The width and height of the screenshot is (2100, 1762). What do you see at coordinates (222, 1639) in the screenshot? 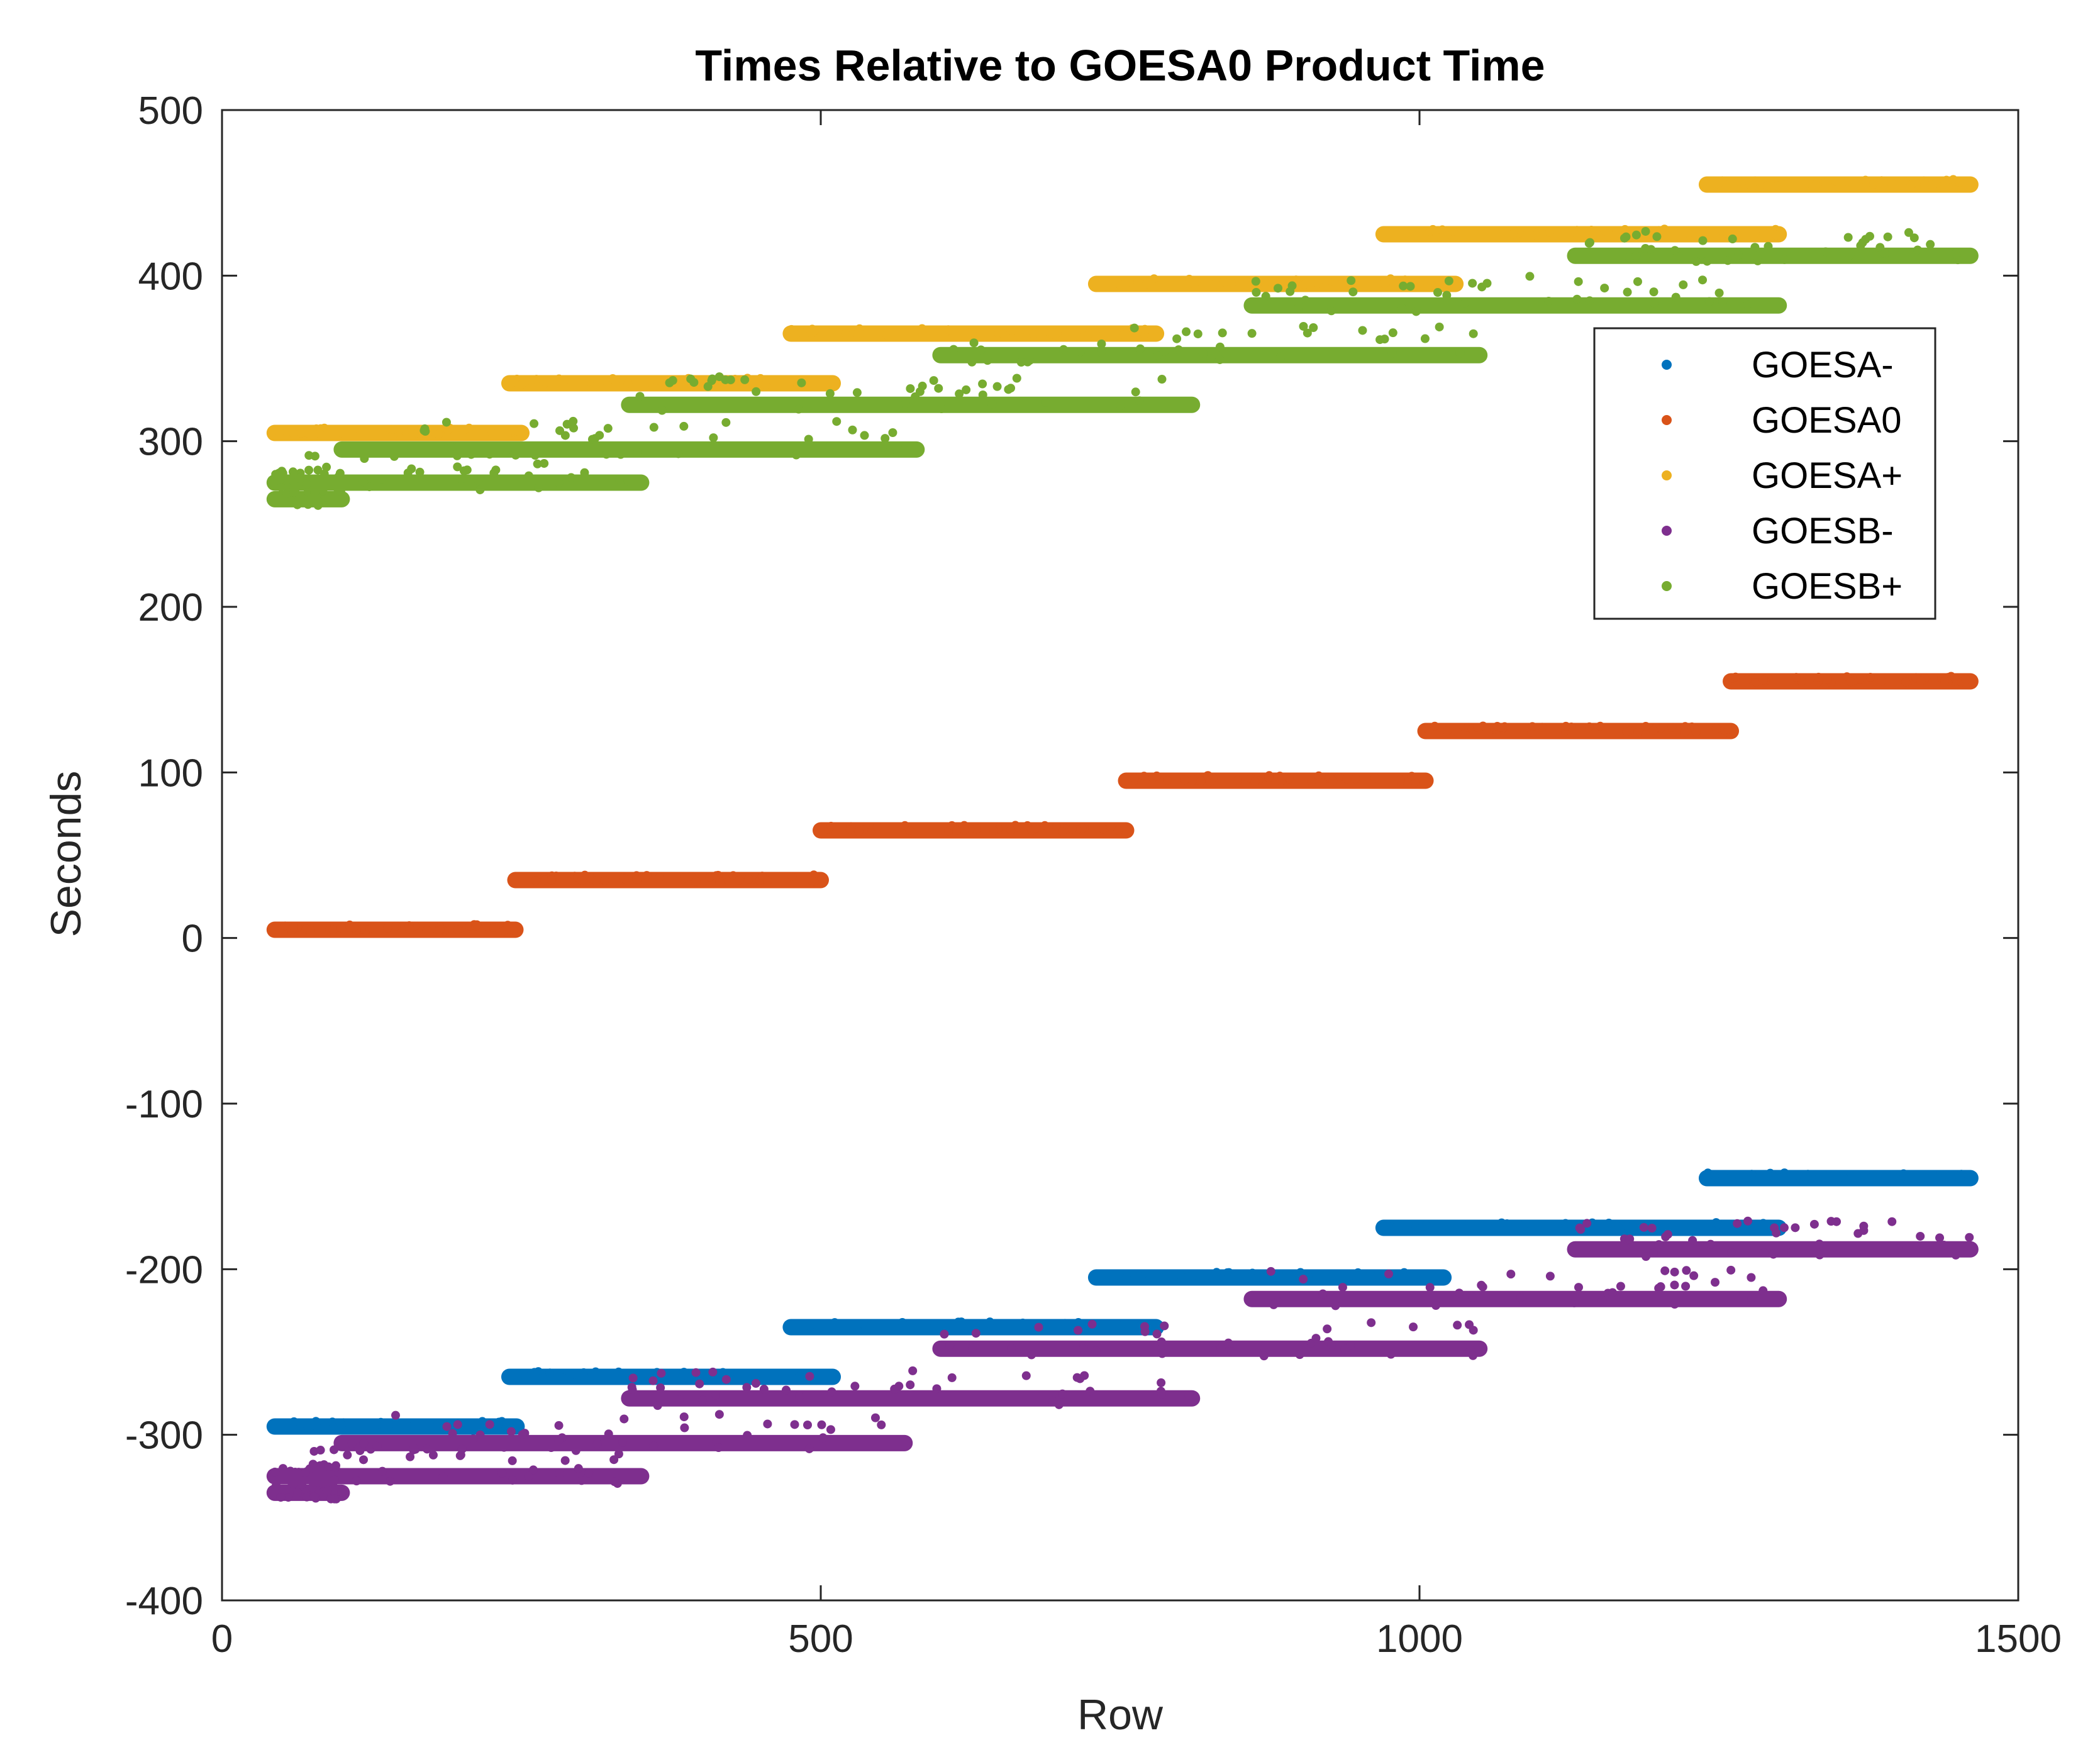
I see `x-tick-label: 0` at bounding box center [222, 1639].